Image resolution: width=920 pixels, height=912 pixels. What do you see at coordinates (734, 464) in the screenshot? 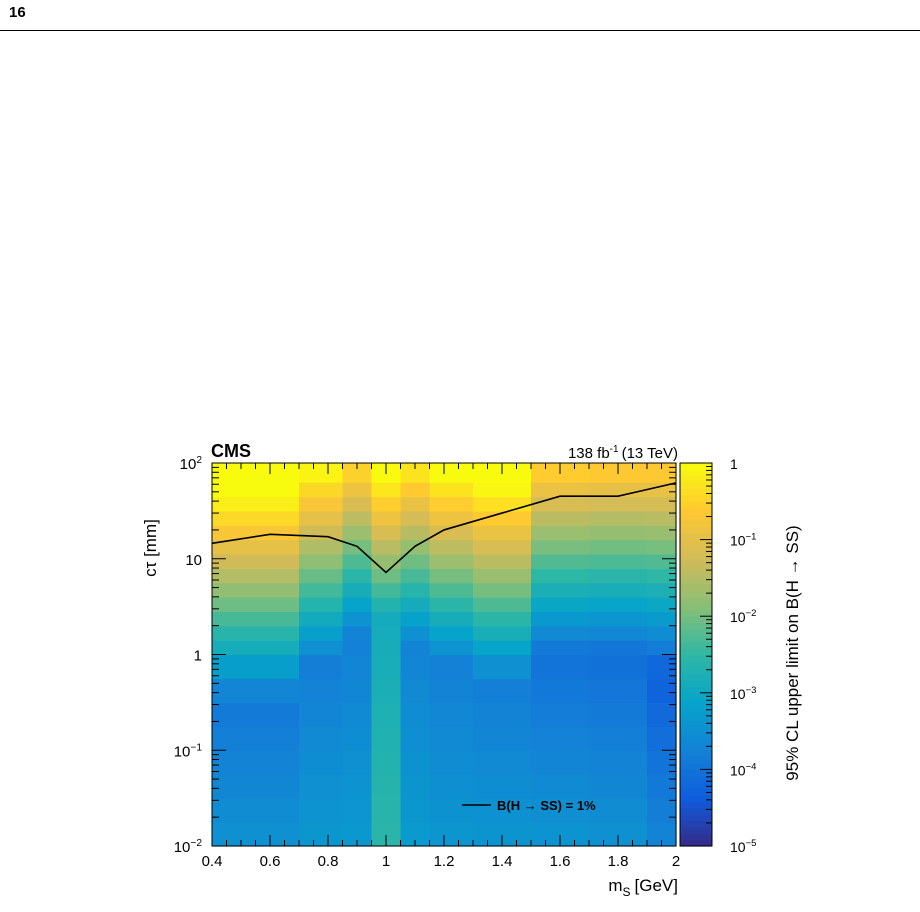
I see `color-scale-tick-label: 1` at bounding box center [734, 464].